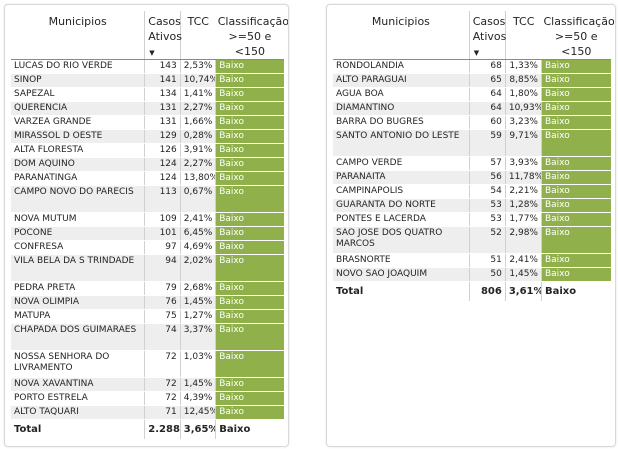 Image resolution: width=618 pixels, height=449 pixels. What do you see at coordinates (197, 233) in the screenshot?
I see `cell-tcc: 6,45%` at bounding box center [197, 233].